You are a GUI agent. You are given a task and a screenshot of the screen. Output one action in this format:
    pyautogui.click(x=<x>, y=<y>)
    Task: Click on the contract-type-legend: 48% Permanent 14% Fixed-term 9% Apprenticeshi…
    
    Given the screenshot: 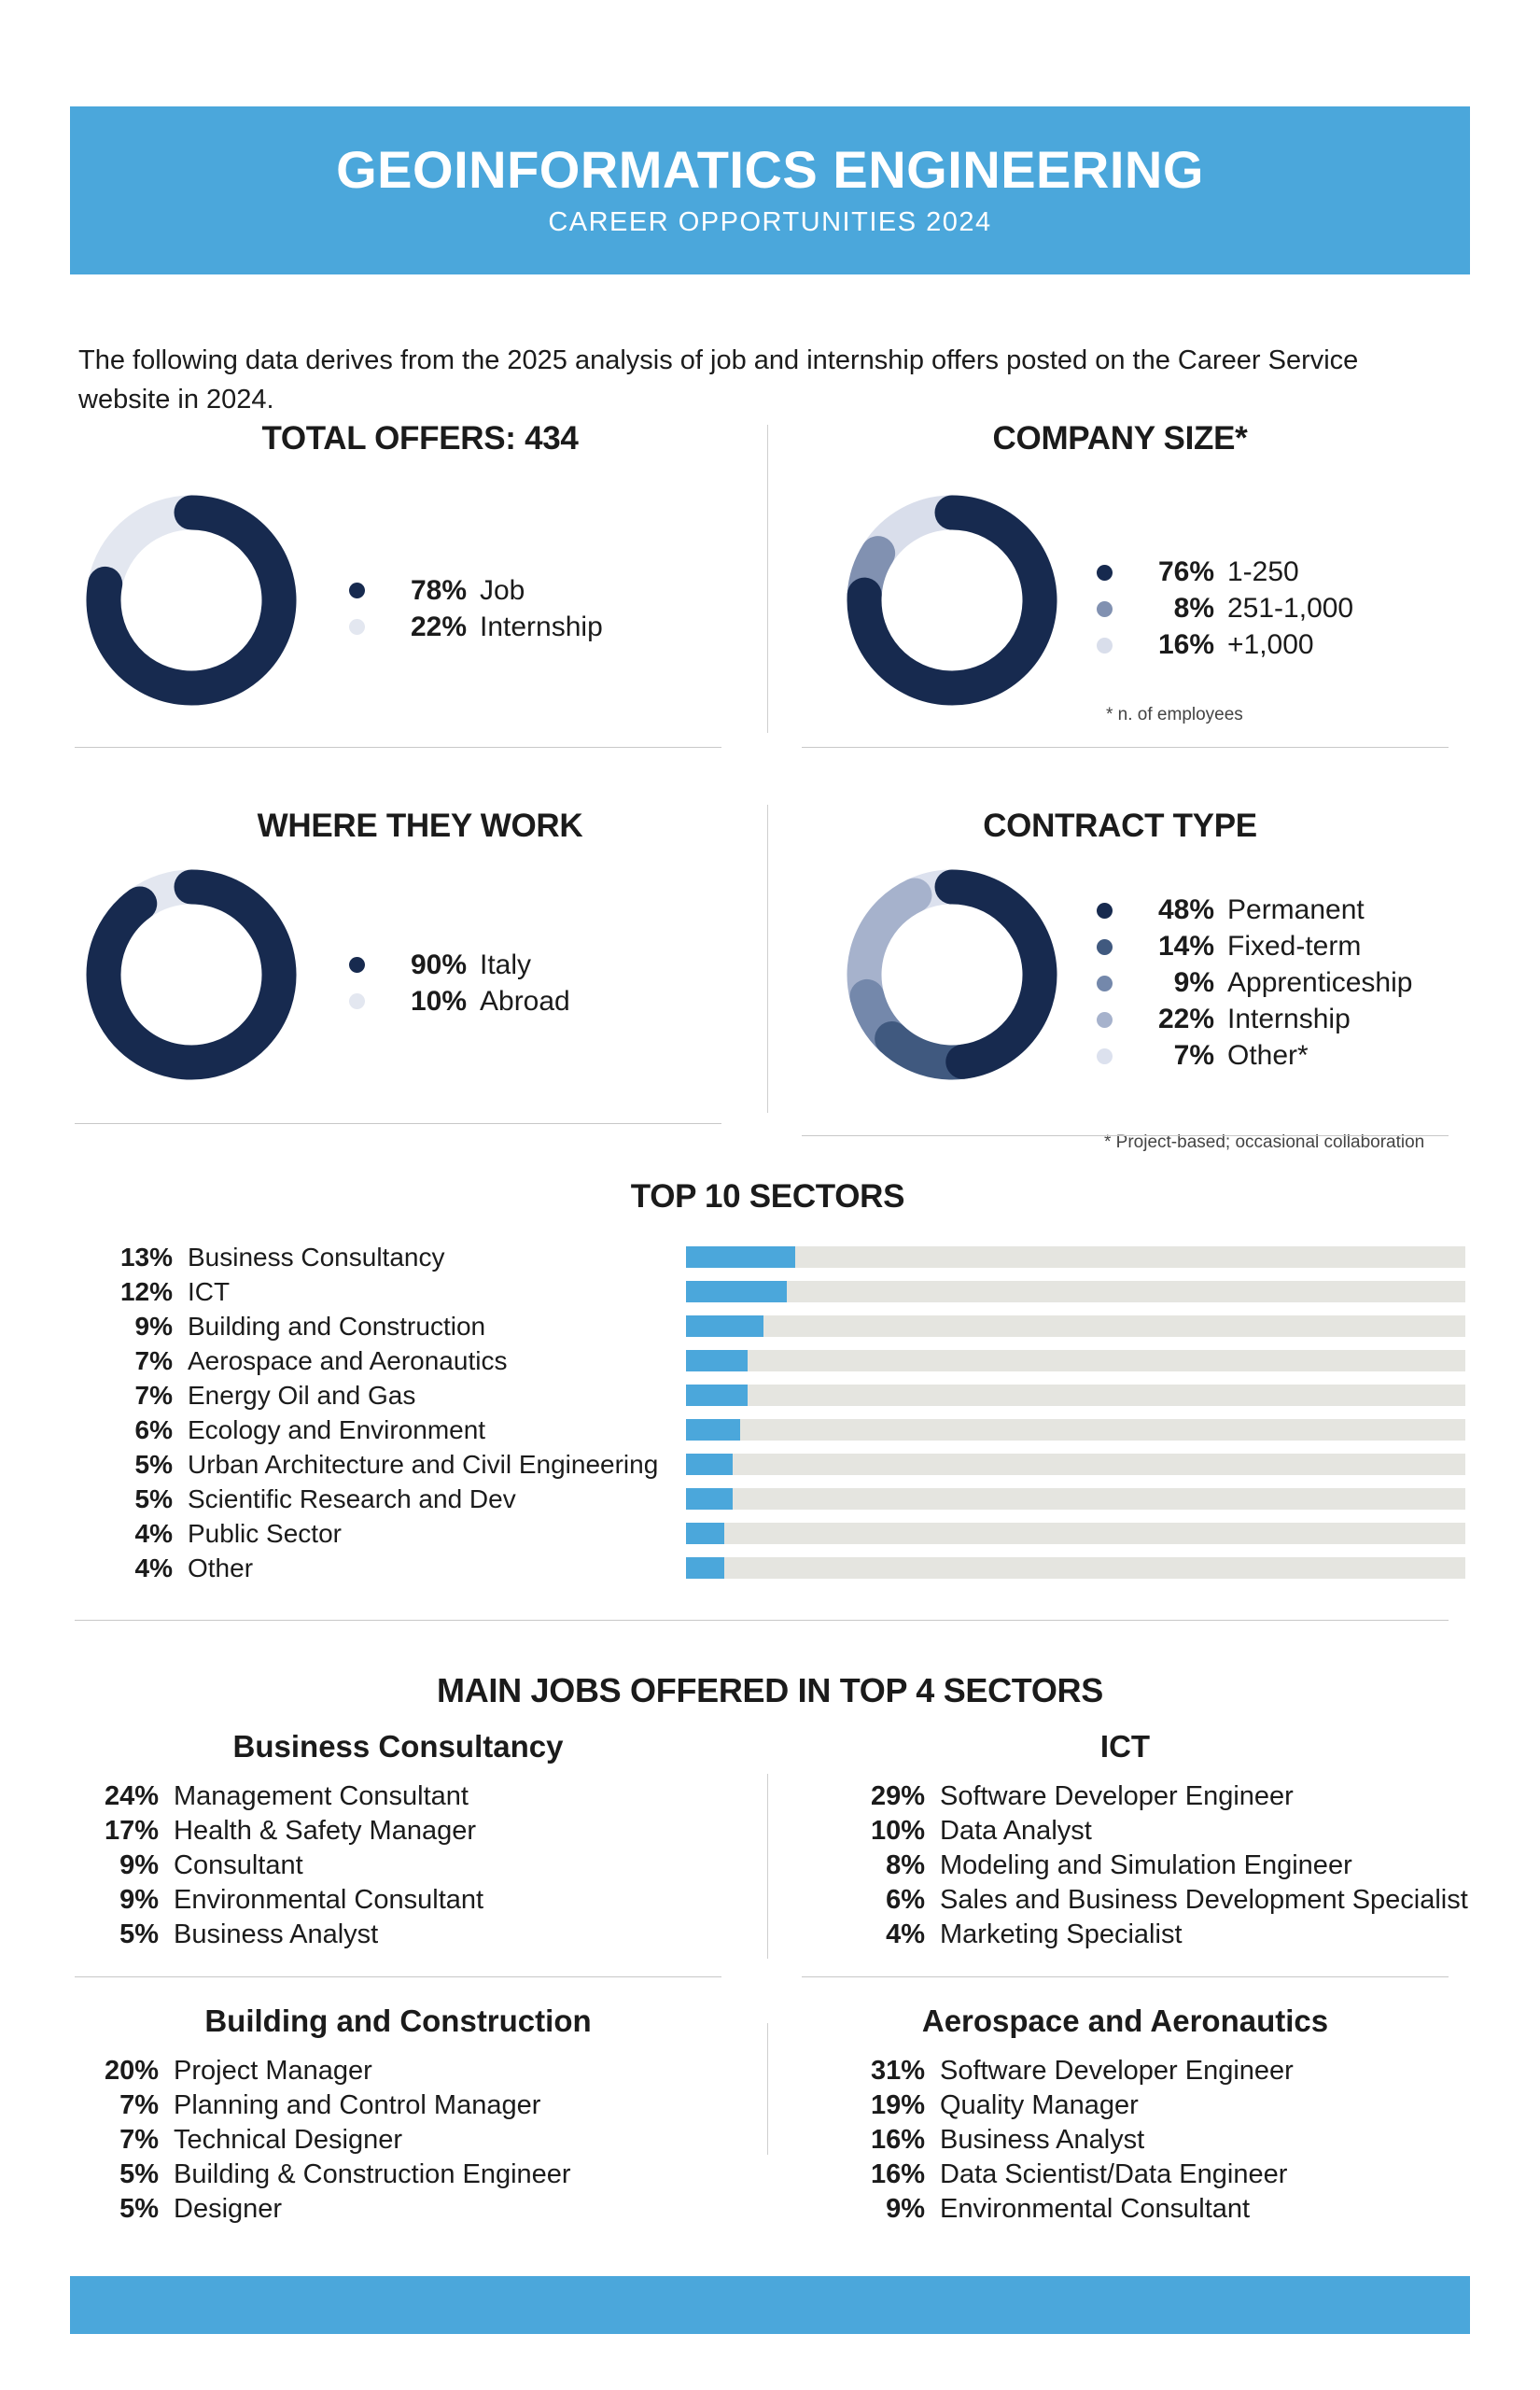 What is the action you would take?
    pyautogui.click(x=1254, y=984)
    